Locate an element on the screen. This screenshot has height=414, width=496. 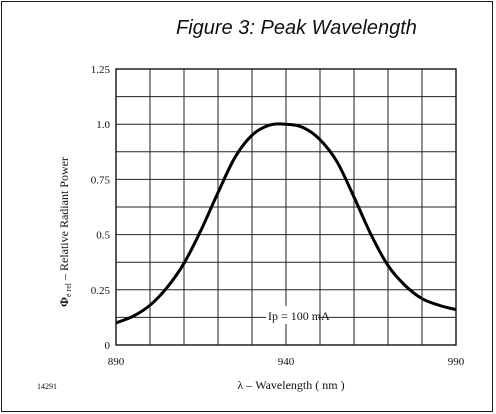
y-axis-label: Φe rel – Relative Radiant Power is located at coordinates (65, 232).